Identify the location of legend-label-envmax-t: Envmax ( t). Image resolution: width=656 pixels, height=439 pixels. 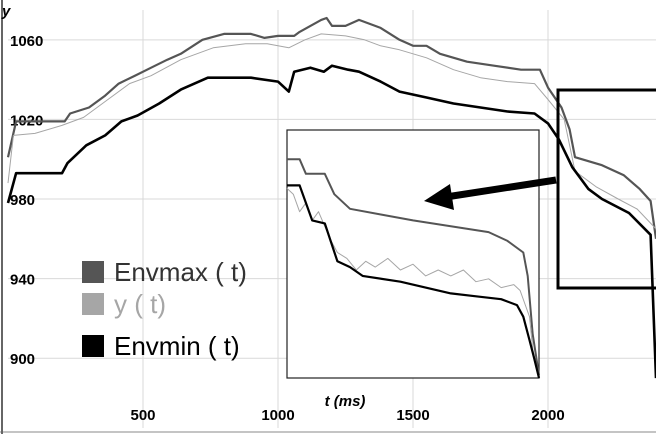
(180, 272).